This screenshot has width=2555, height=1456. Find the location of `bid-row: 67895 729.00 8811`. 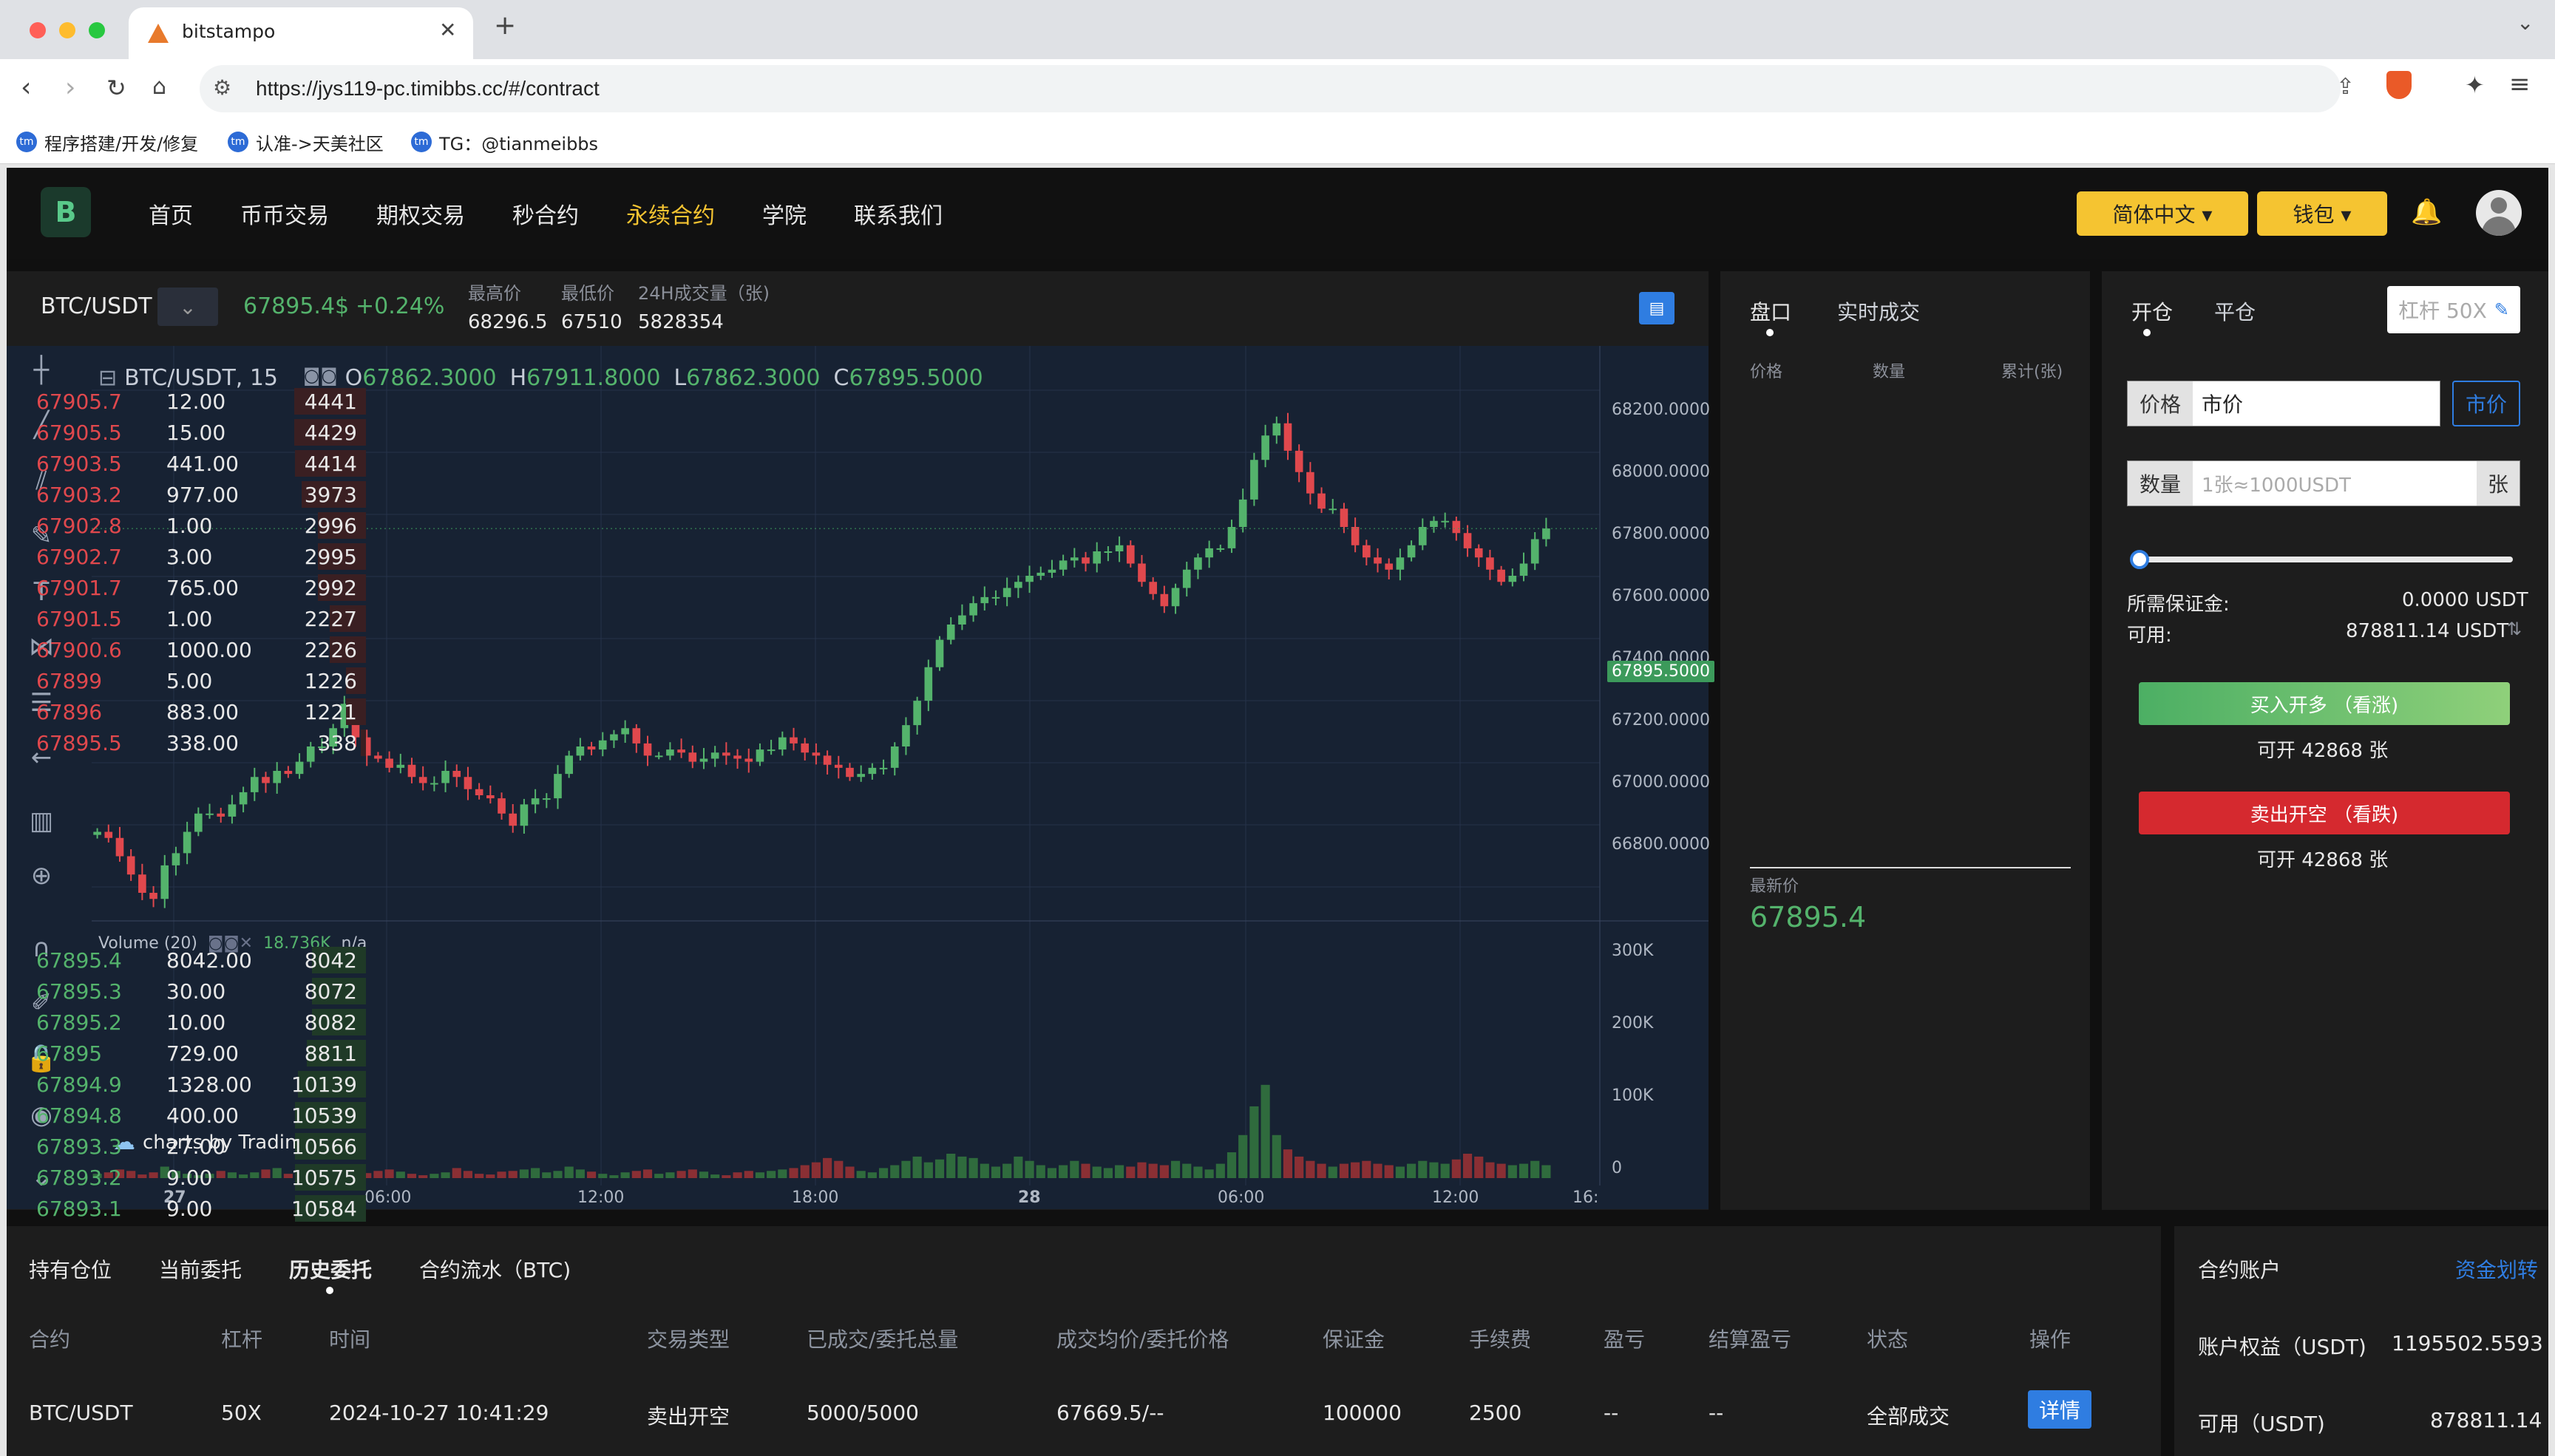

bid-row: 67895 729.00 8811 is located at coordinates (201, 1053).